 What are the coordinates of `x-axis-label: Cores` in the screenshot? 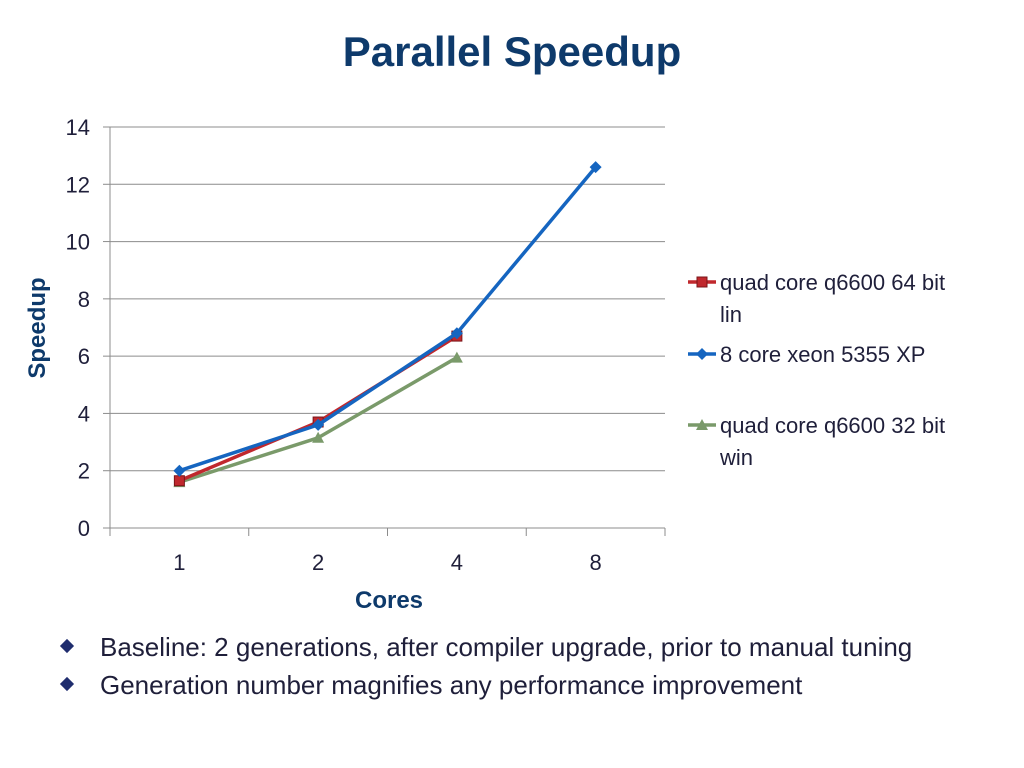 It's located at (389, 600).